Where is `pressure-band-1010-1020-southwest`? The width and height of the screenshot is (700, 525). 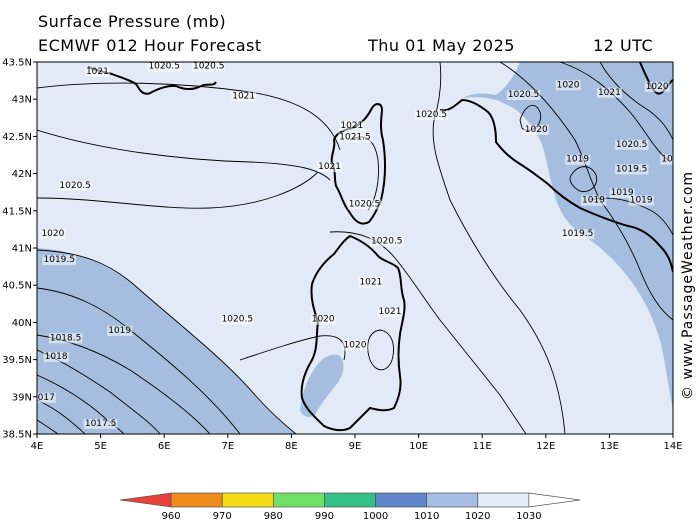
pressure-band-1010-1020-southwest is located at coordinates (166, 341).